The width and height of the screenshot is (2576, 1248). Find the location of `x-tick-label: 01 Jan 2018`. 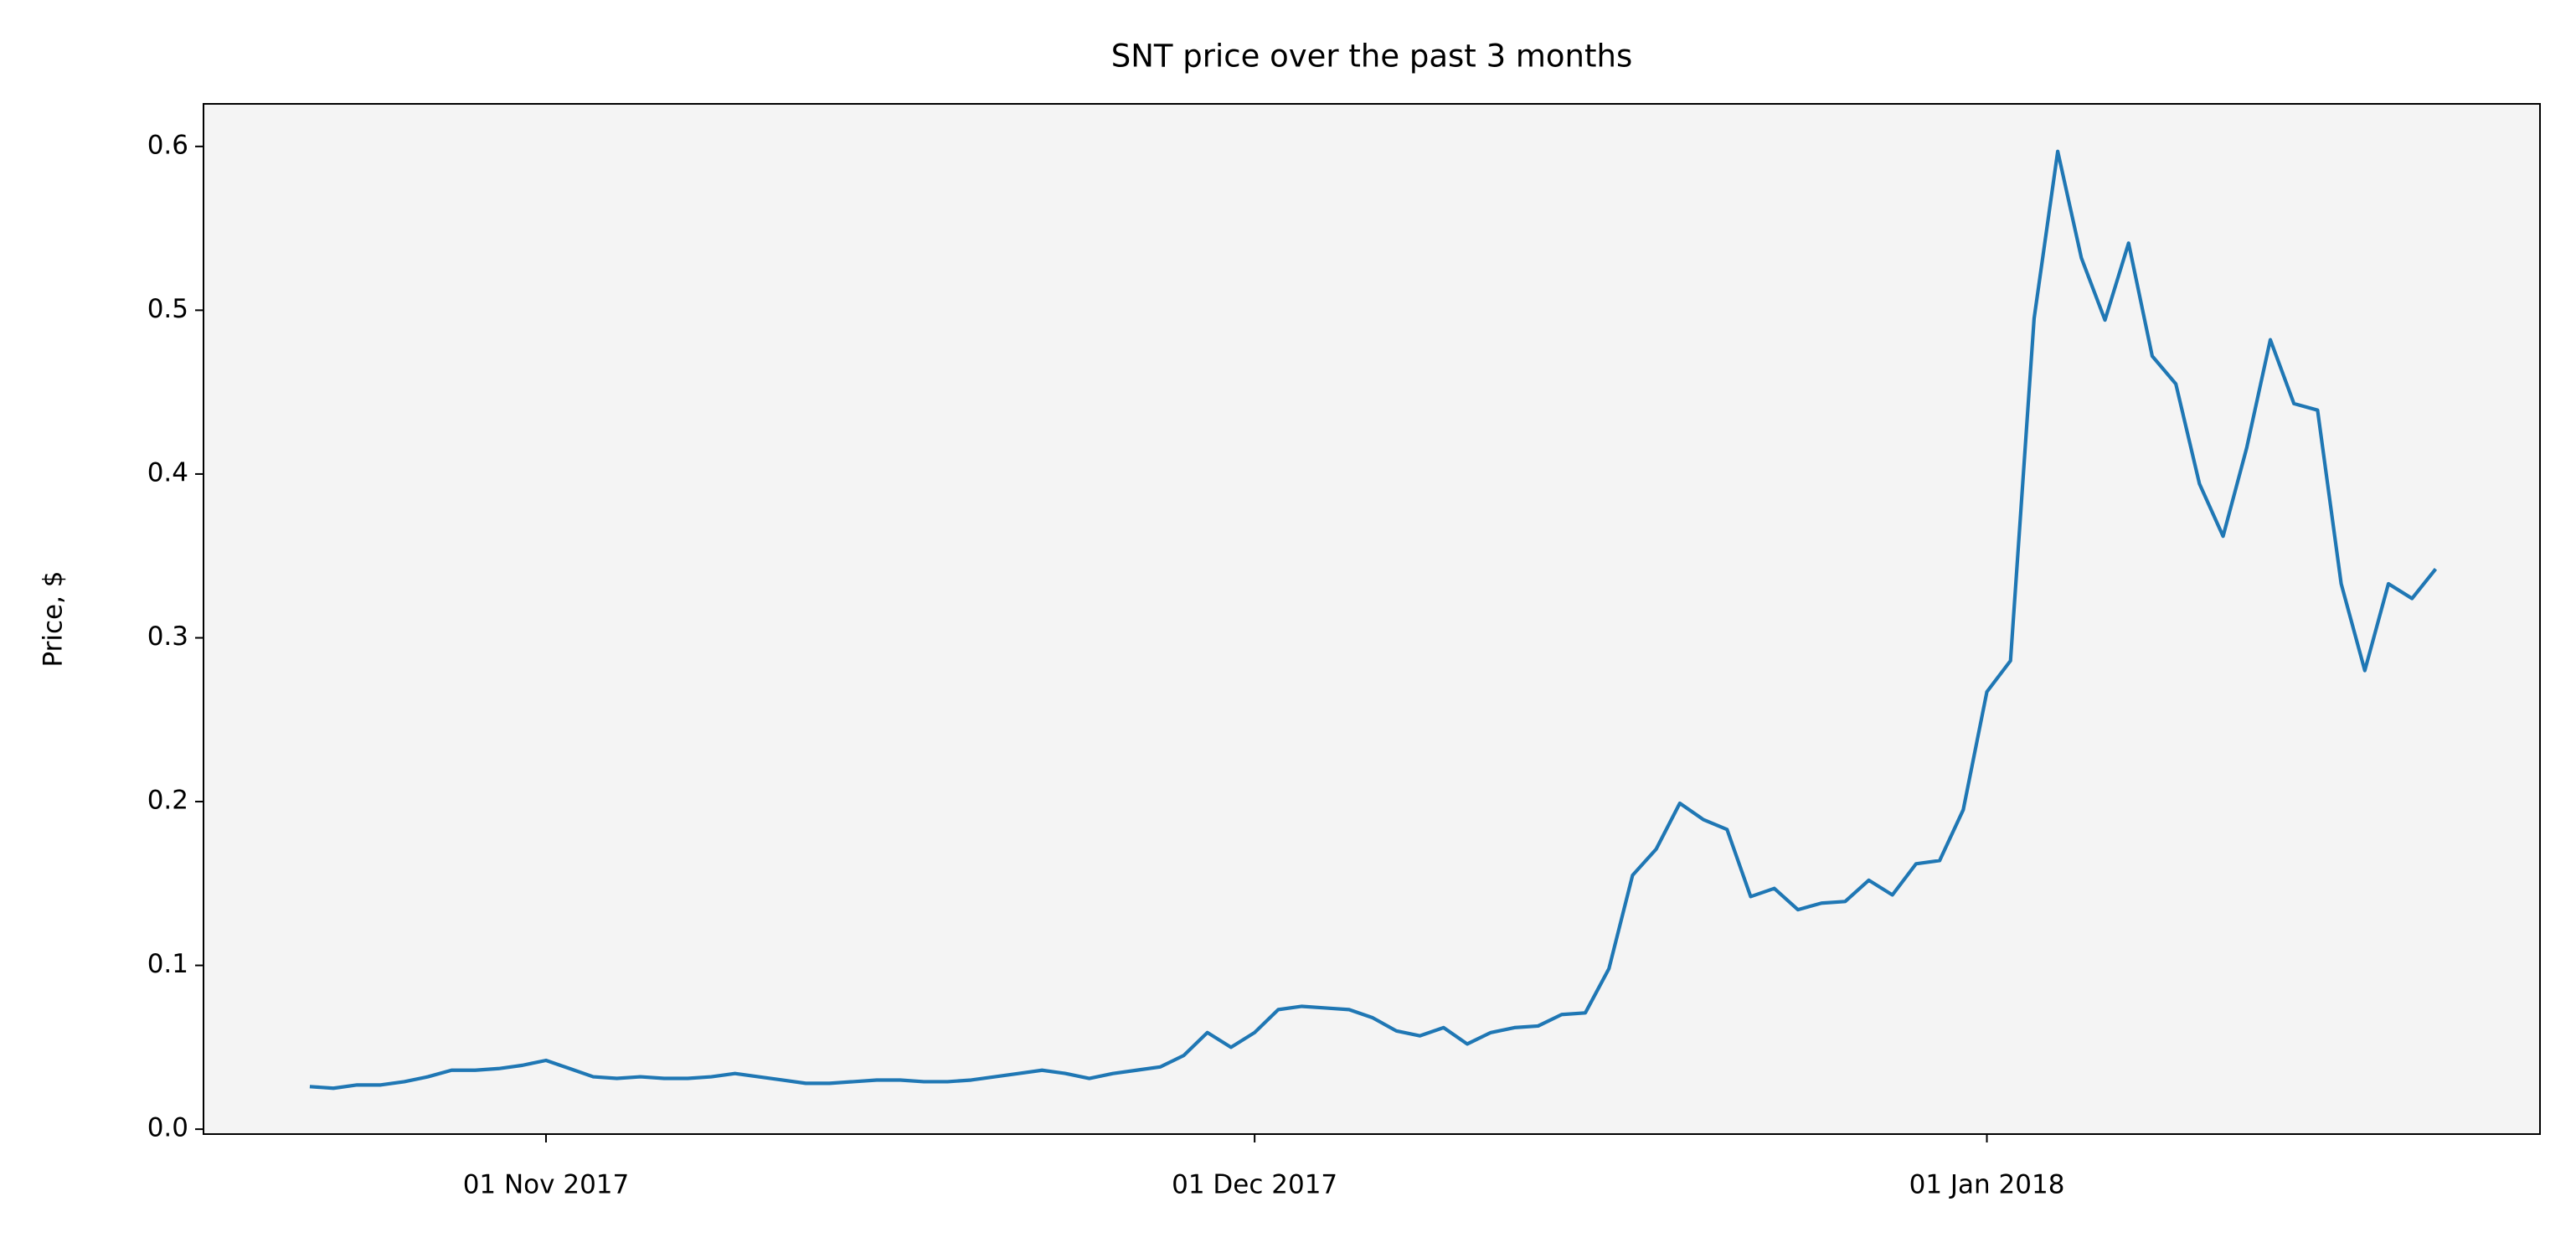

x-tick-label: 01 Jan 2018 is located at coordinates (1987, 1185).